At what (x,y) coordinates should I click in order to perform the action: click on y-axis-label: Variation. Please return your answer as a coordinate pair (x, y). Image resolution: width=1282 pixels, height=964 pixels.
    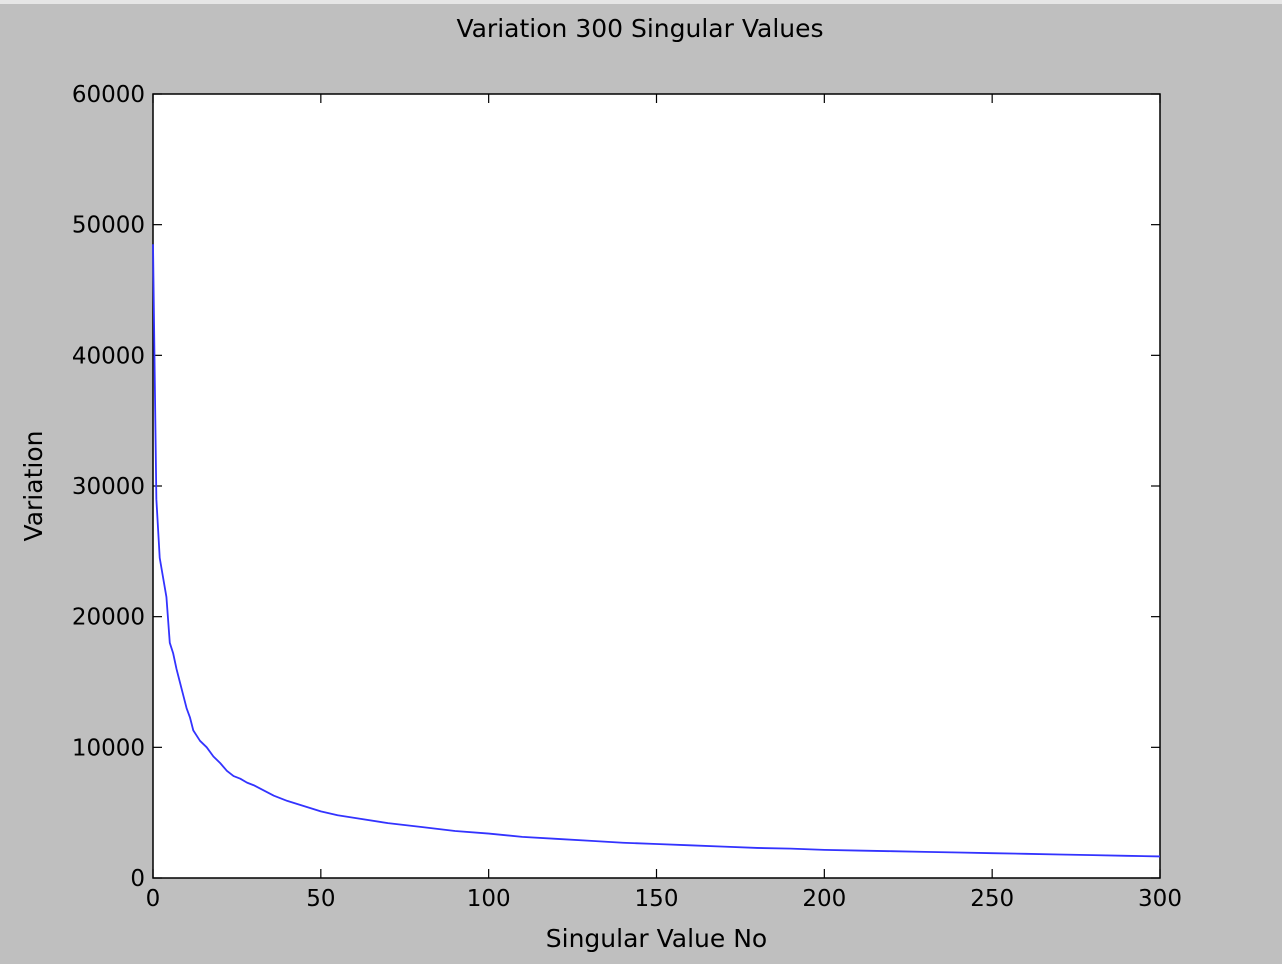
    Looking at the image, I should click on (33, 486).